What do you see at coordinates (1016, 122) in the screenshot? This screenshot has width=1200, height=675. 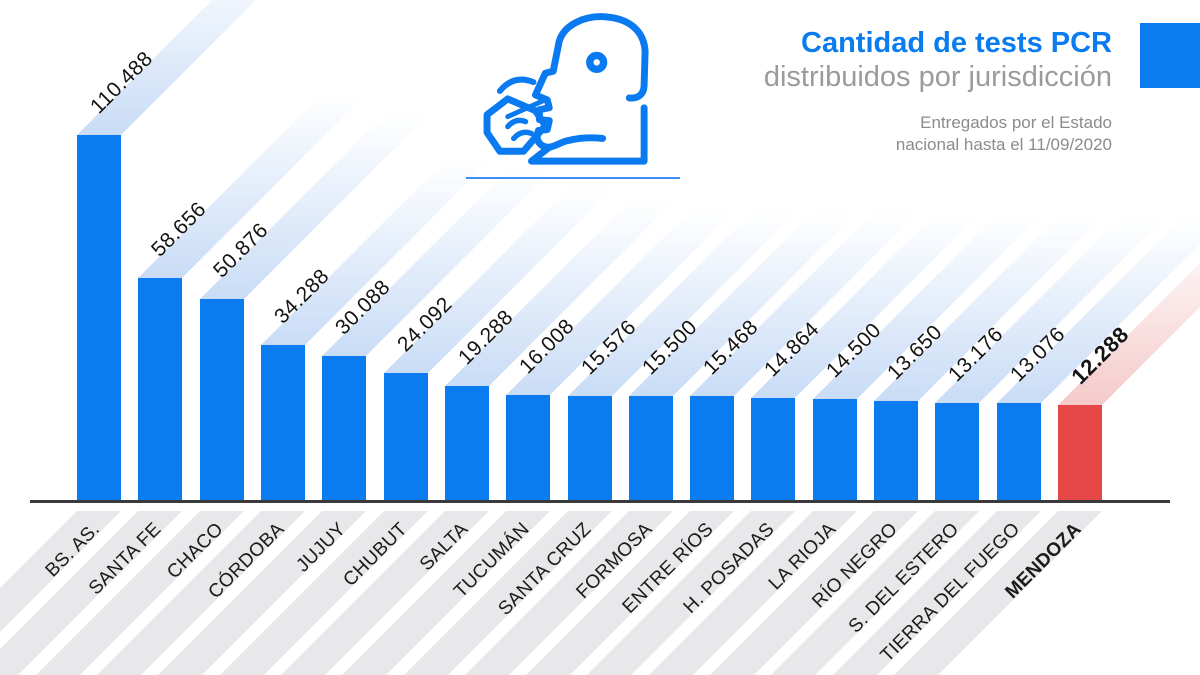 I see `chart-note-line1: Entregados por el Estado` at bounding box center [1016, 122].